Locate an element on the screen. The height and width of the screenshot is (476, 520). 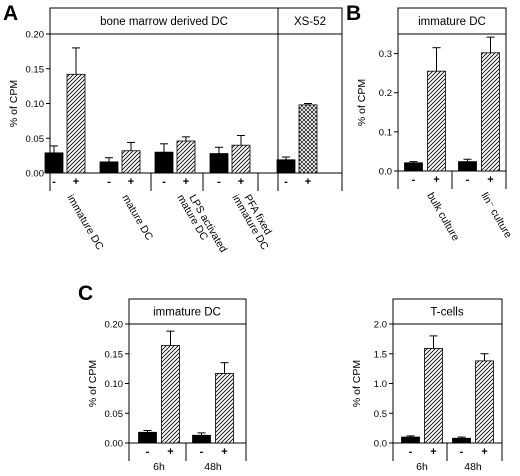
header-title: XS-52 is located at coordinates (310, 22).